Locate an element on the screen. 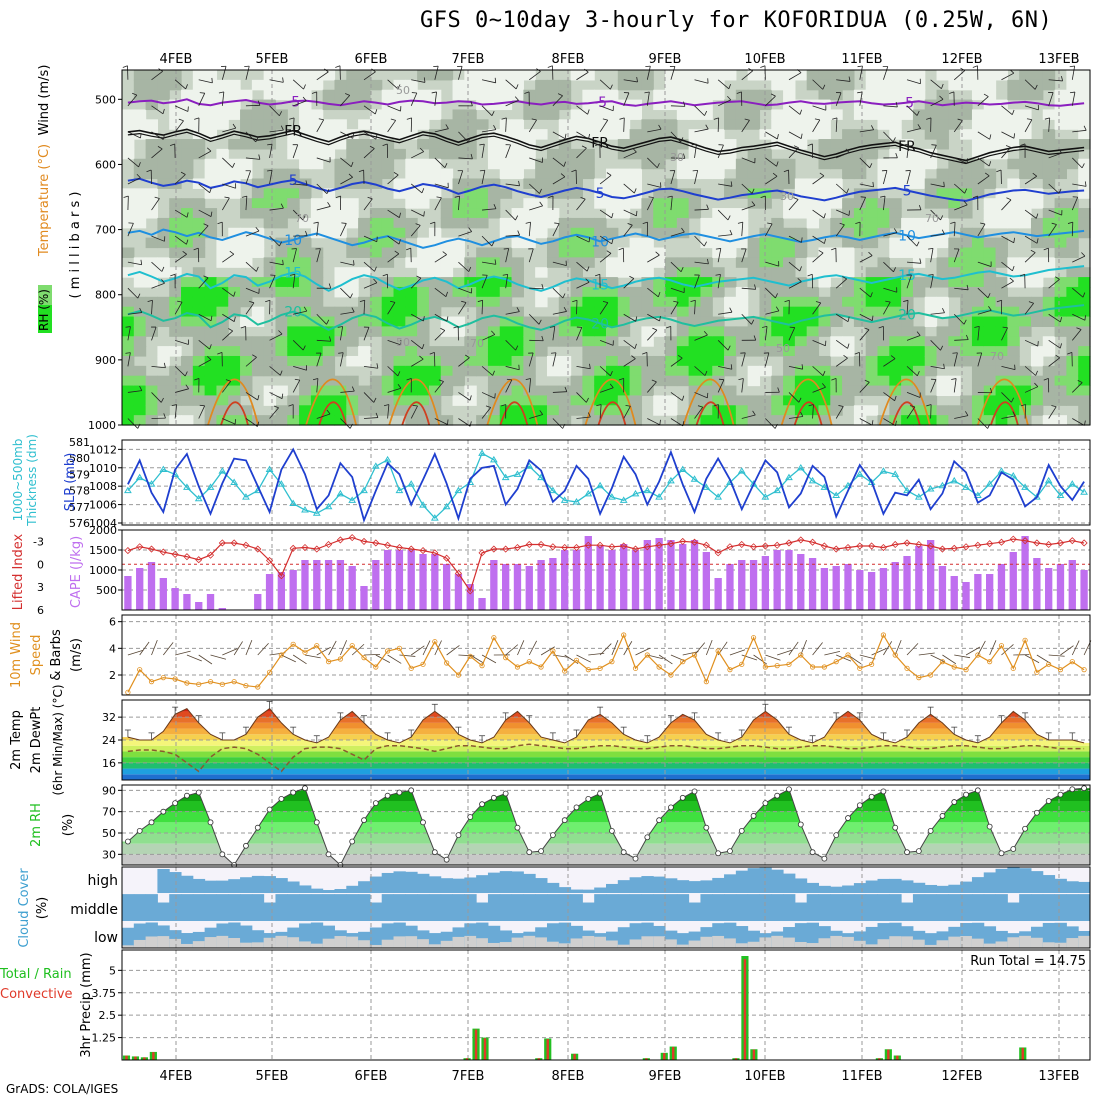  cape-bar is located at coordinates (683, 577).